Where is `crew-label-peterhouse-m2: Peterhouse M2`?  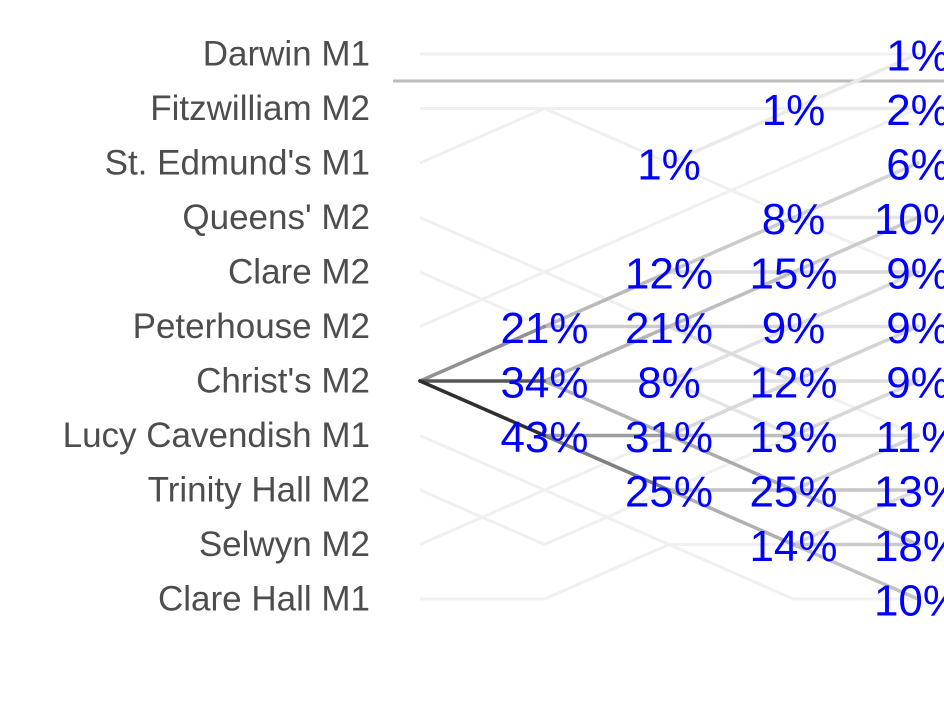
crew-label-peterhouse-m2: Peterhouse M2 is located at coordinates (251, 326).